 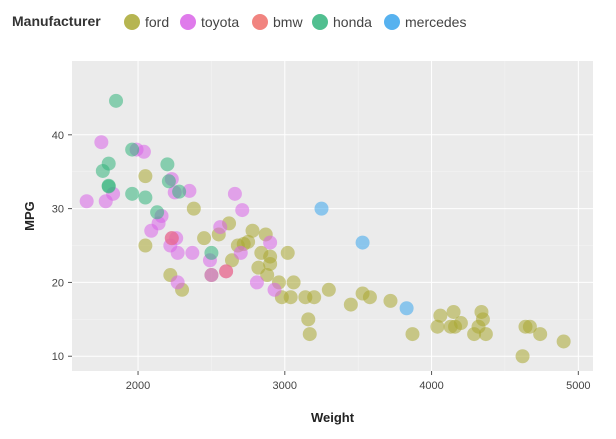 I want to click on y-tick-label: 10, so click(x=58, y=357).